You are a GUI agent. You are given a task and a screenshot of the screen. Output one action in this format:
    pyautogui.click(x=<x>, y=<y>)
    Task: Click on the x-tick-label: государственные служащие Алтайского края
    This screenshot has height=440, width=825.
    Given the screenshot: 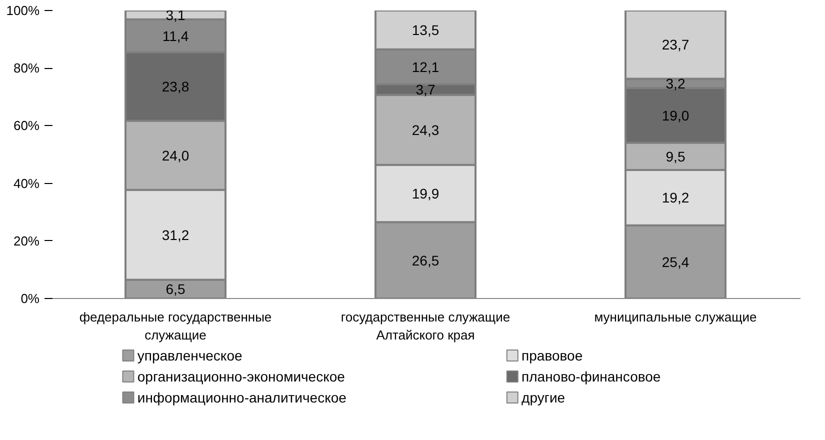 What is the action you would take?
    pyautogui.click(x=425, y=326)
    